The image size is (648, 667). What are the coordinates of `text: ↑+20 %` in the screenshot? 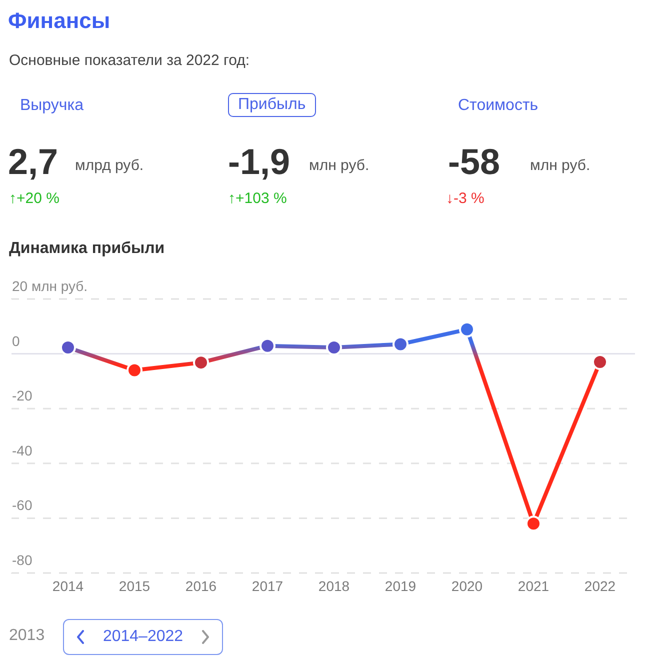 It's located at (34, 198).